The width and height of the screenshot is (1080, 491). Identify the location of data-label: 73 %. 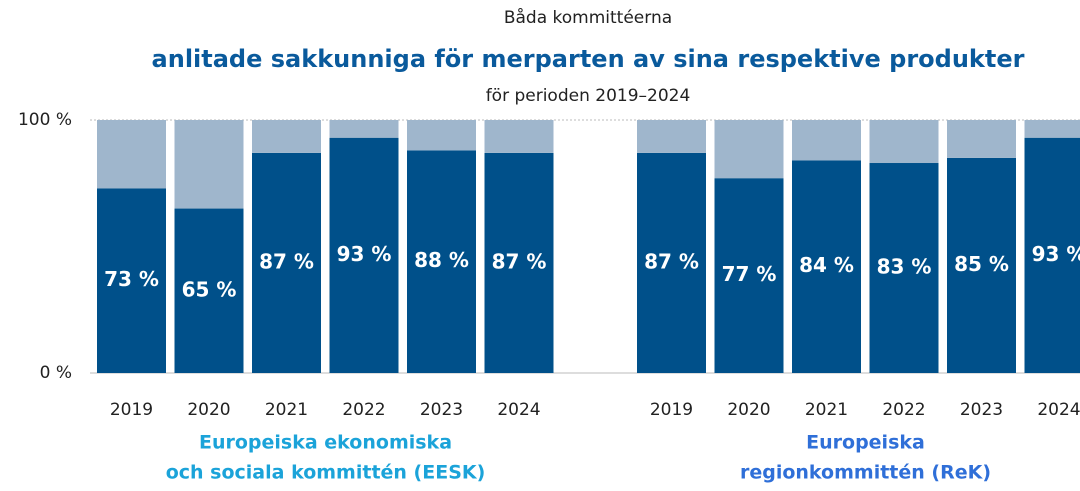
(131, 279).